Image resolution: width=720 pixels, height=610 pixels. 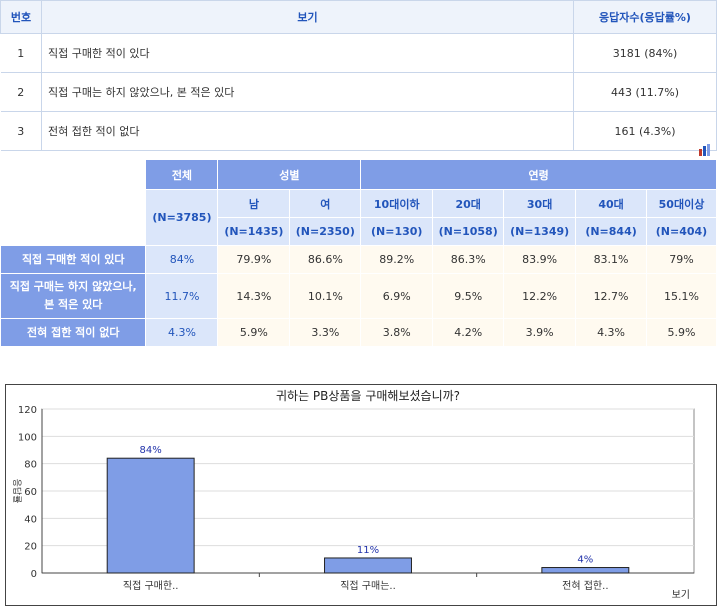 What do you see at coordinates (611, 296) in the screenshot?
I see `cell: 12.7%` at bounding box center [611, 296].